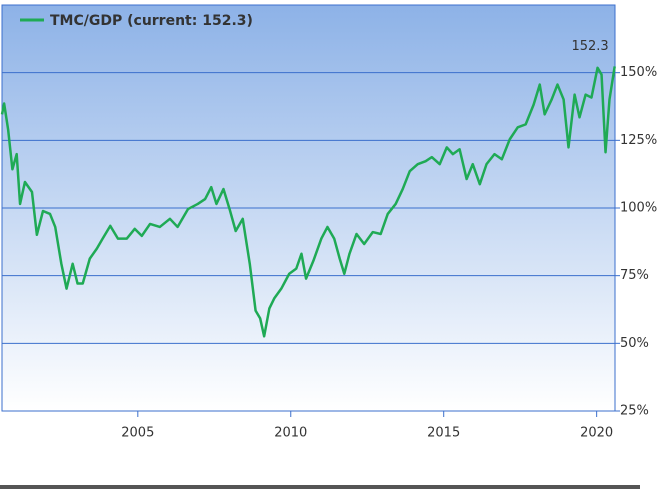 Image resolution: width=667 pixels, height=496 pixels. Describe the element at coordinates (634, 343) in the screenshot. I see `y-tick-label: 50%` at that location.